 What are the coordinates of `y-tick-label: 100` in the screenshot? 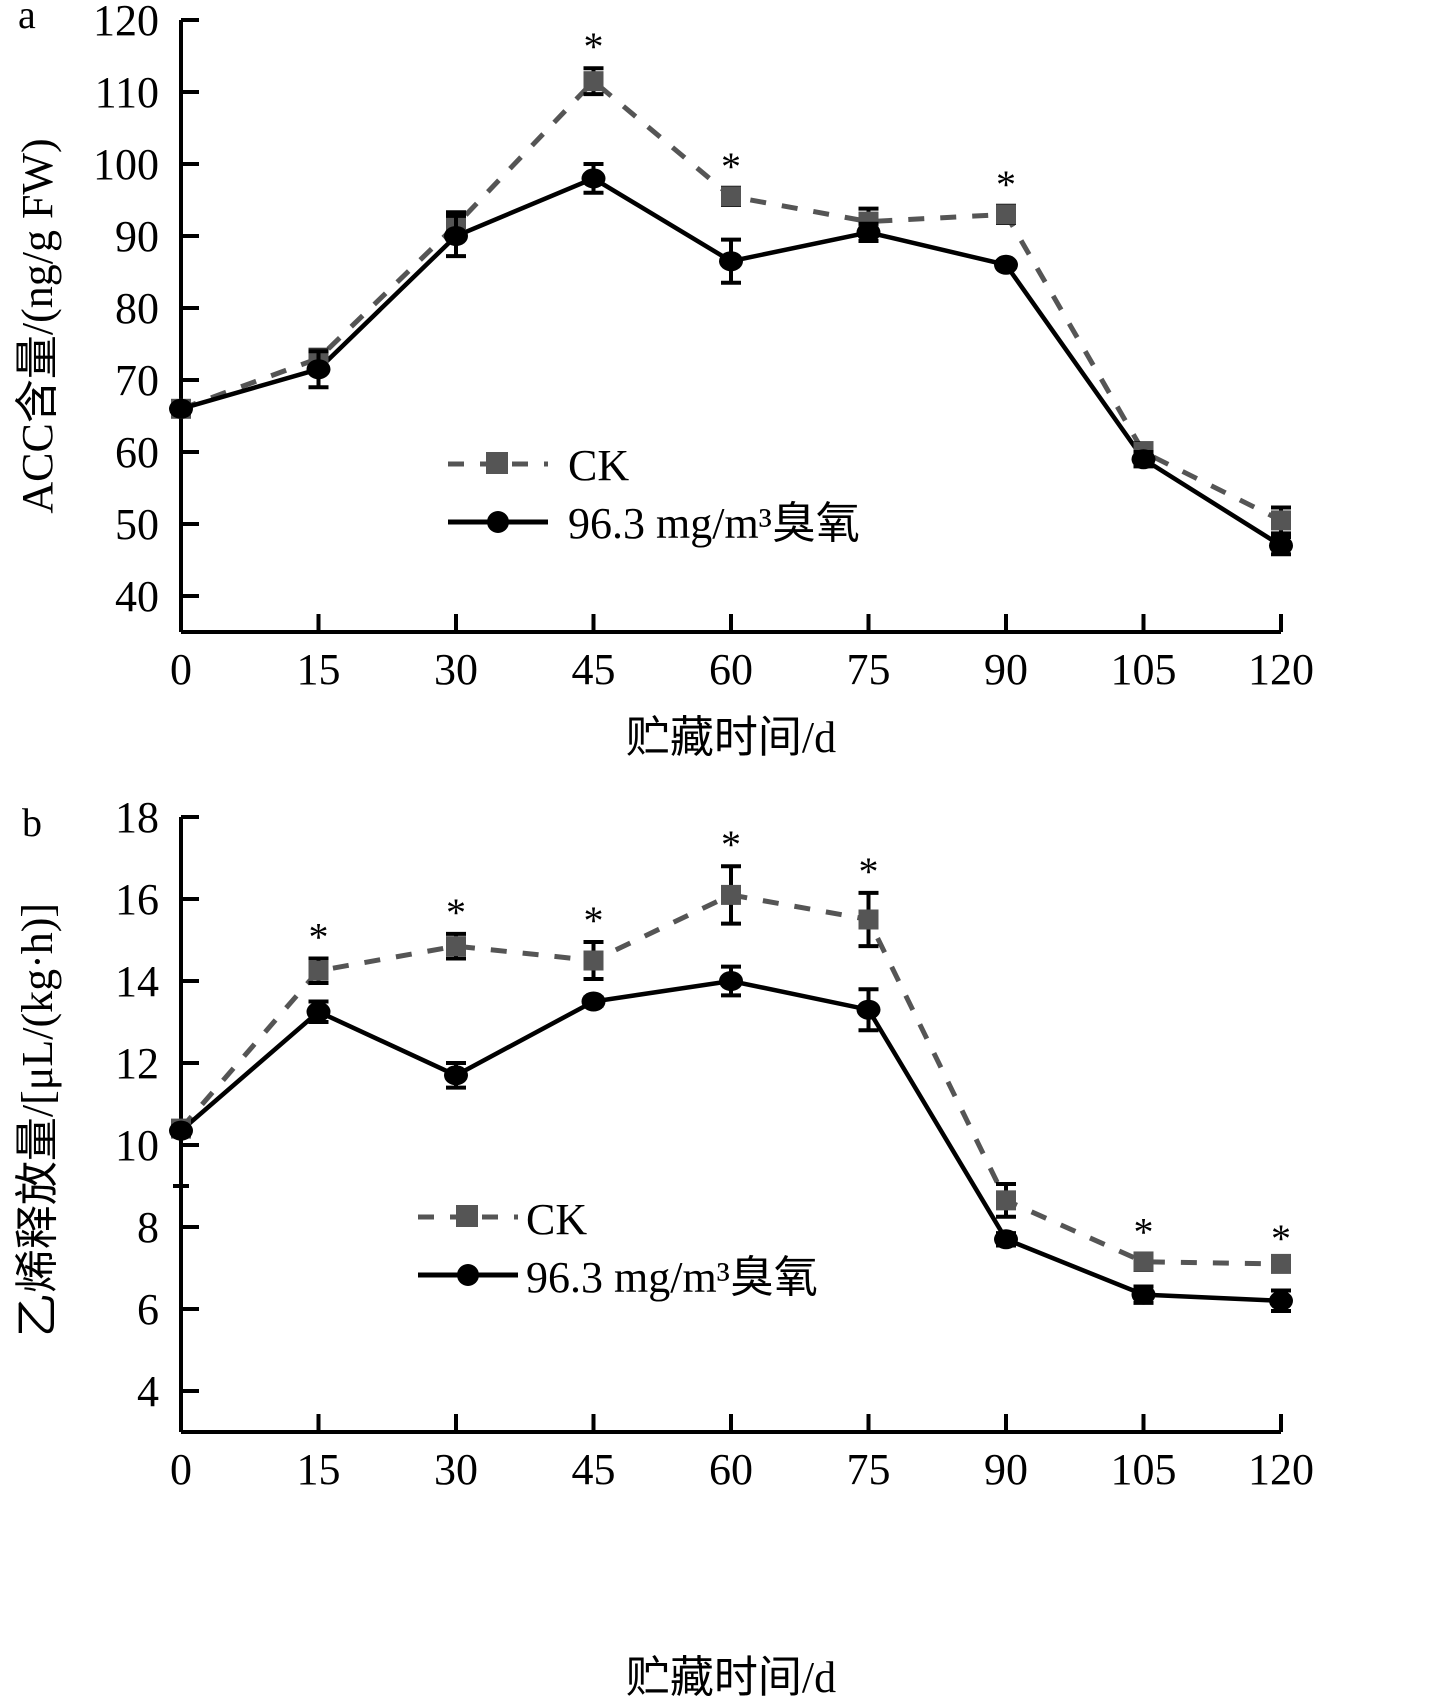 It's located at (126, 164).